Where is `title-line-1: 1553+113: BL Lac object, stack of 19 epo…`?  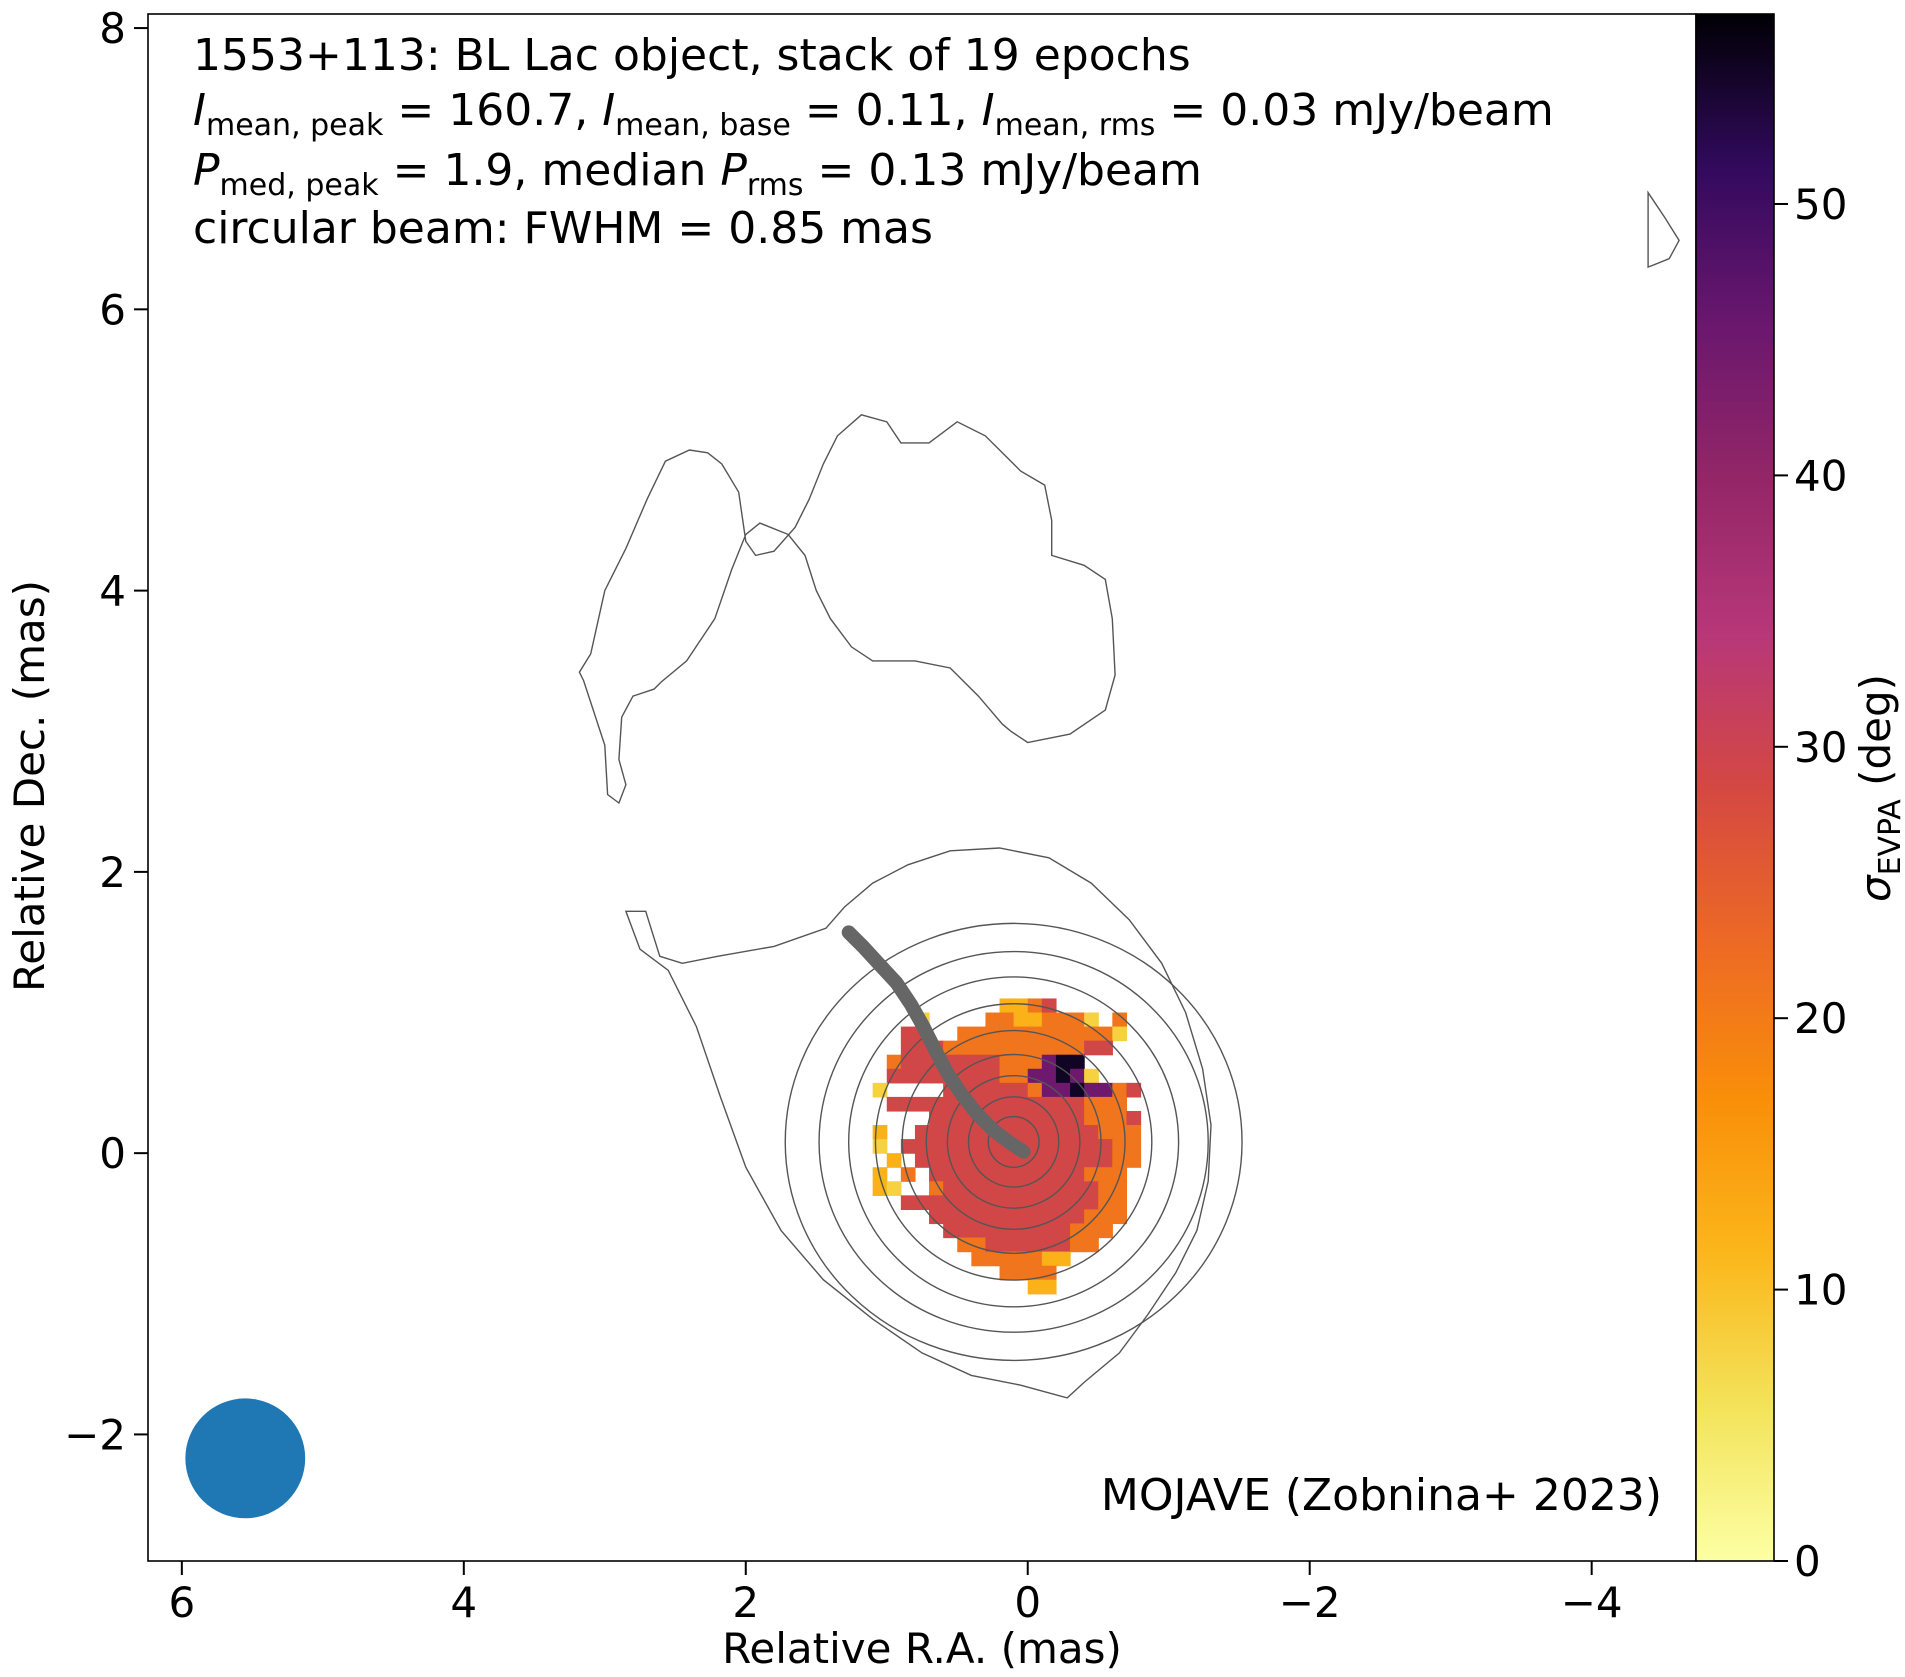
title-line-1: 1553+113: BL Lac object, stack of 19 epo… is located at coordinates (692, 55).